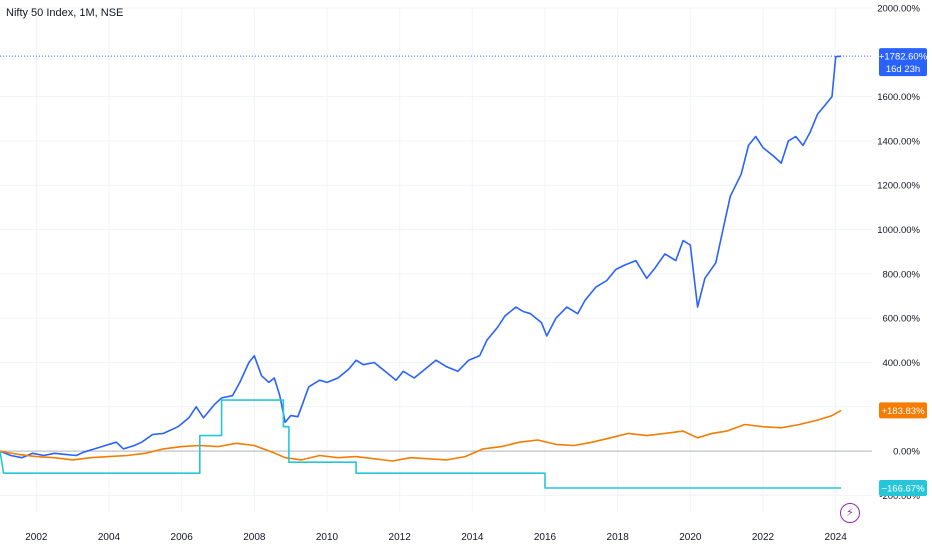 The width and height of the screenshot is (932, 555). Describe the element at coordinates (901, 363) in the screenshot. I see `y-tick-label: 400.00%` at that location.